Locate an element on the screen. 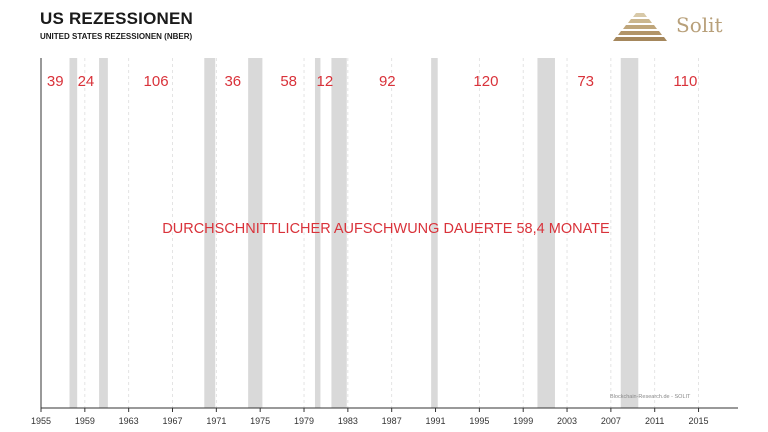  expansion-months-label: 24 is located at coordinates (86, 81).